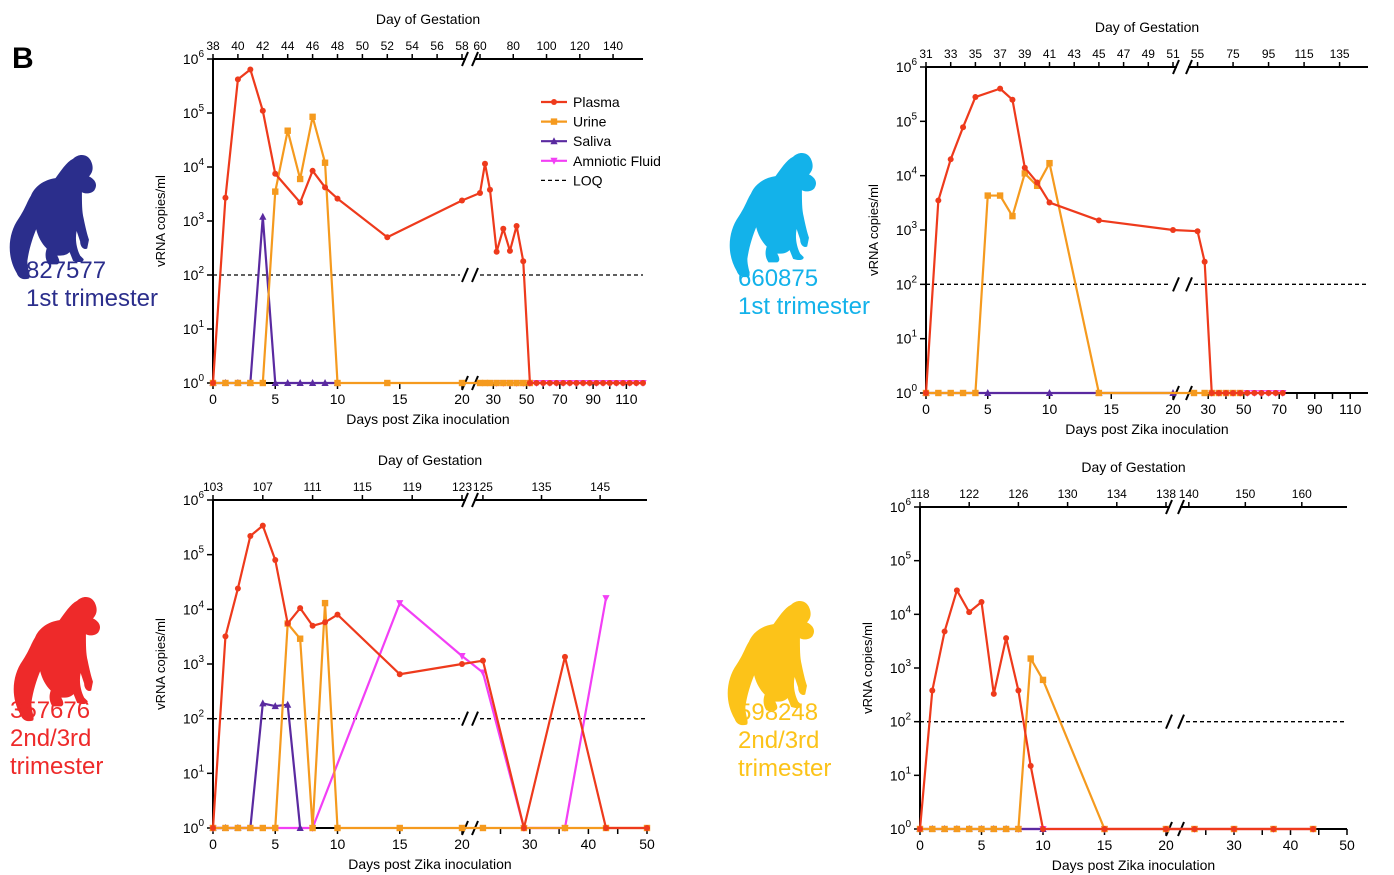  Describe the element at coordinates (593, 399) in the screenshot. I see `x-tick-label: 90` at that location.